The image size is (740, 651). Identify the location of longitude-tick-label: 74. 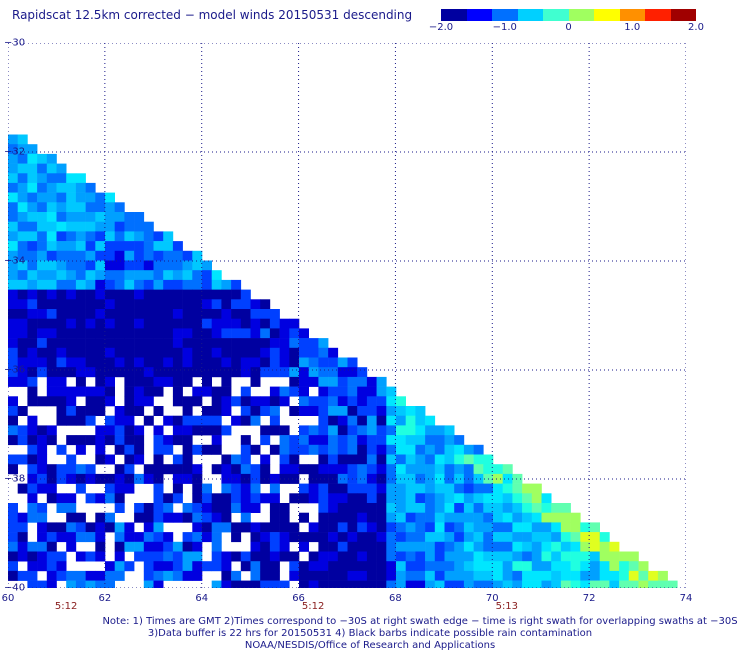
(686, 598).